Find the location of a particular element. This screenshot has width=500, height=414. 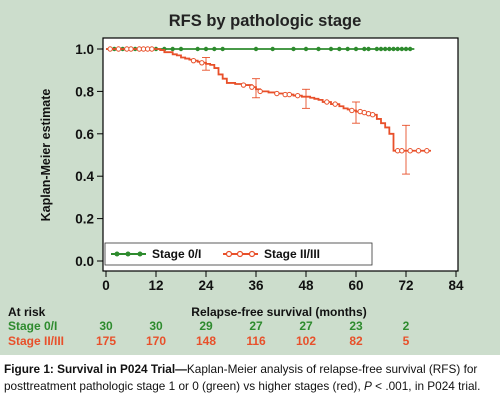

at-risk-count: 175 is located at coordinates (106, 341).